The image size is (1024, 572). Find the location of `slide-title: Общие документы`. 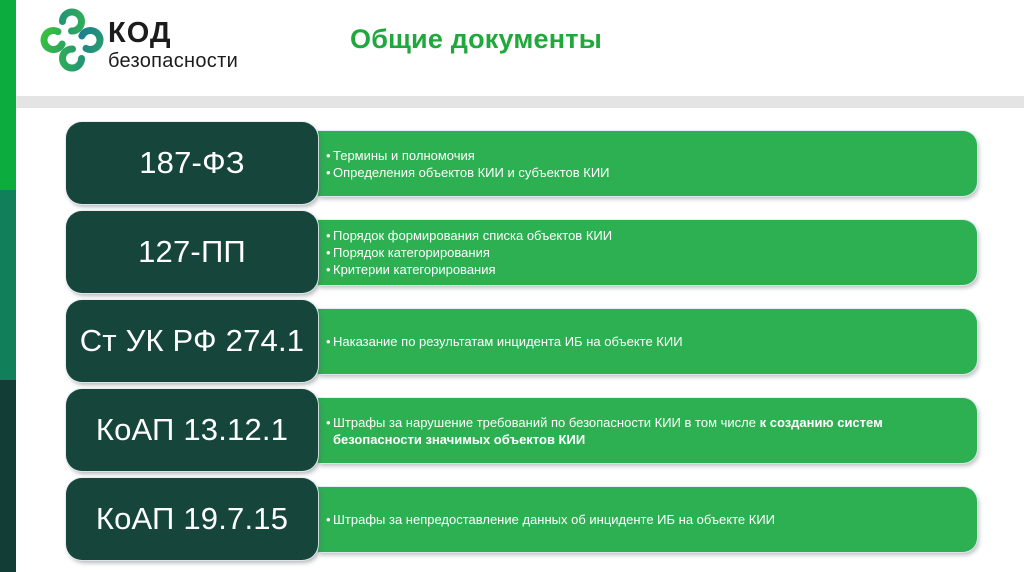

slide-title: Общие документы is located at coordinates (476, 39).